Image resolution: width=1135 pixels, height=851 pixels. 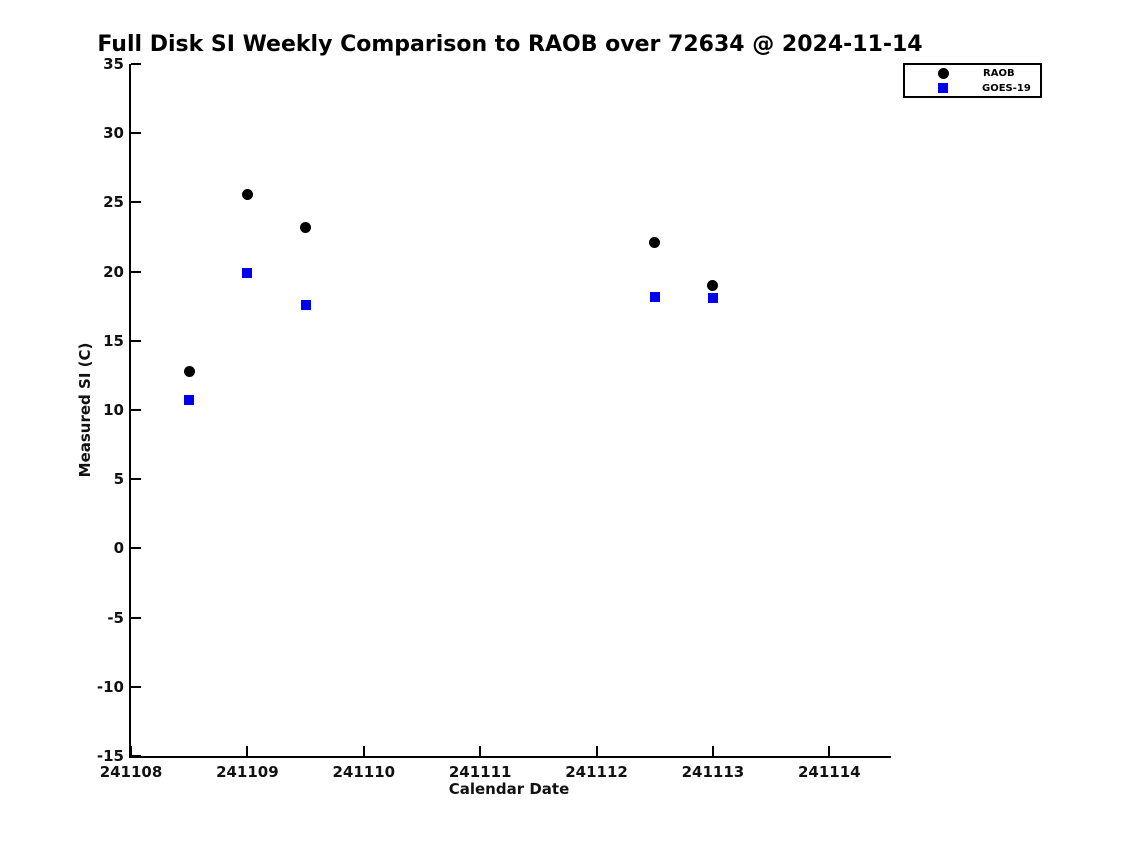 I want to click on y-tick-label: 30, so click(x=113, y=133).